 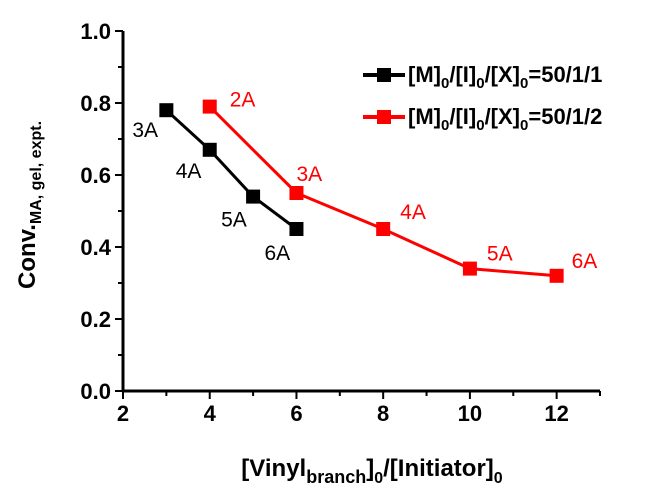 I want to click on x-tick-label: 6, so click(x=296, y=413).